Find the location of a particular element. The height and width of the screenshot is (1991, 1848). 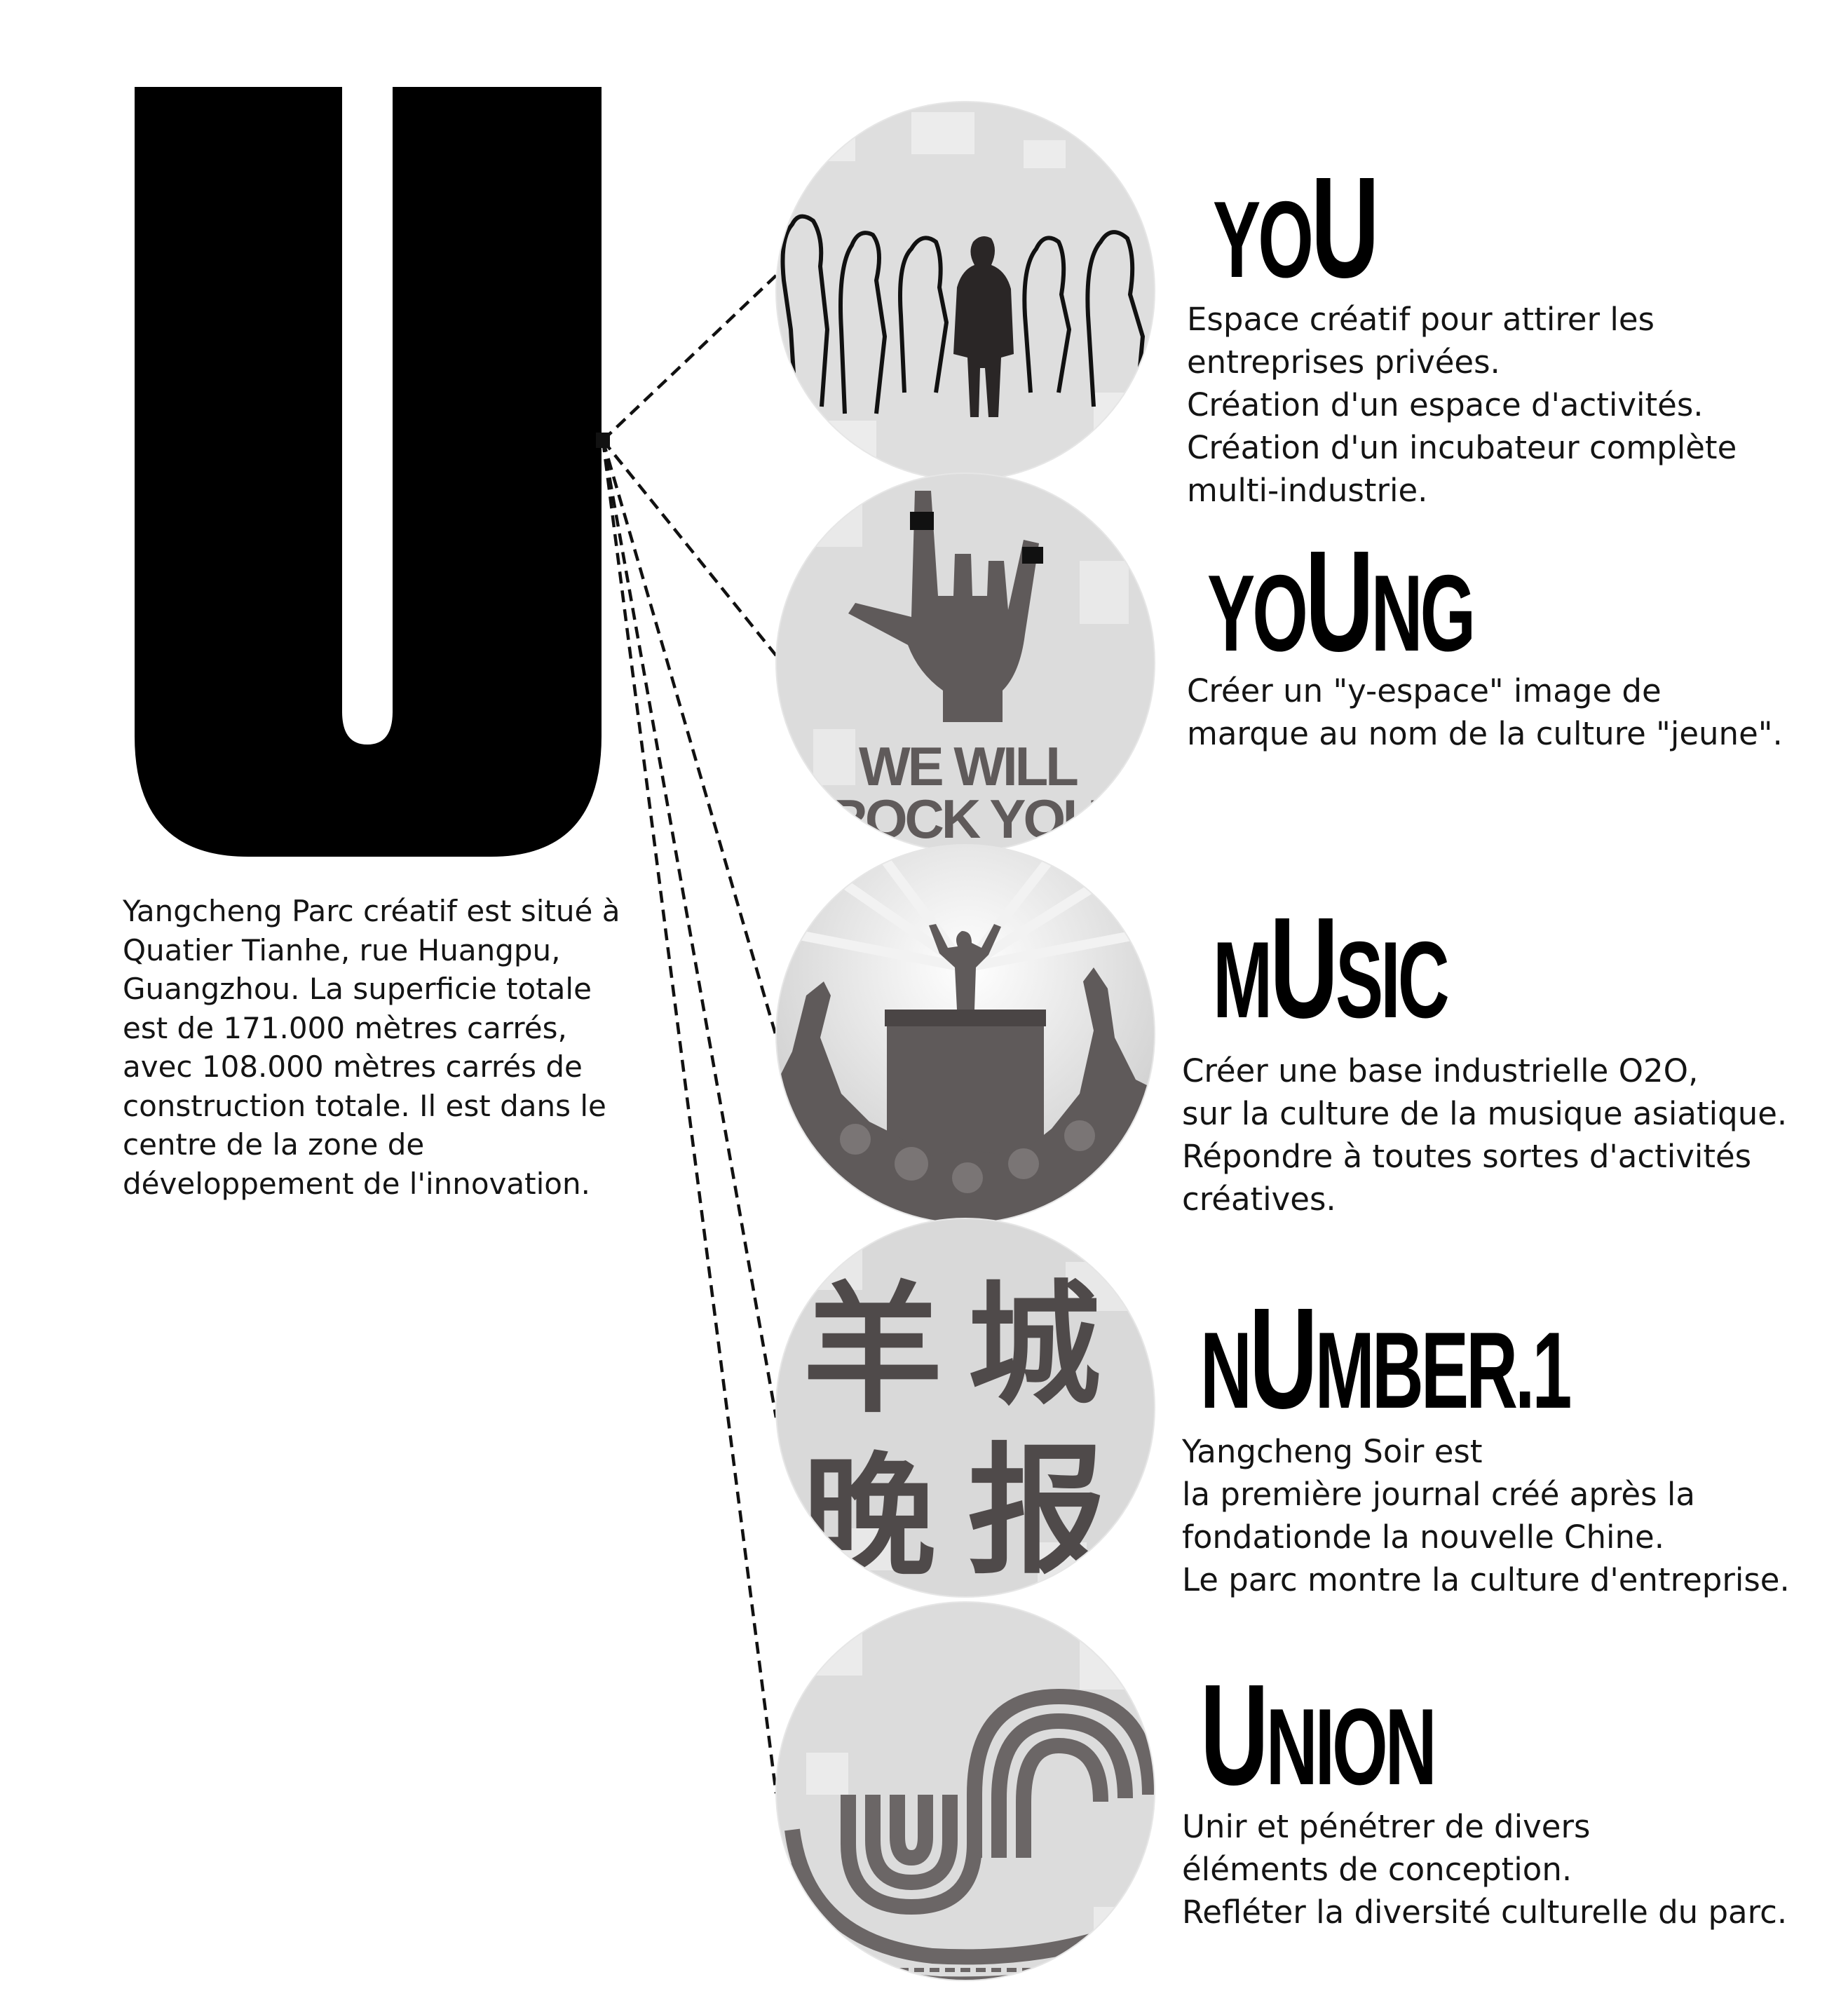

rock-you-text: ROCK YOU is located at coordinates (964, 819).